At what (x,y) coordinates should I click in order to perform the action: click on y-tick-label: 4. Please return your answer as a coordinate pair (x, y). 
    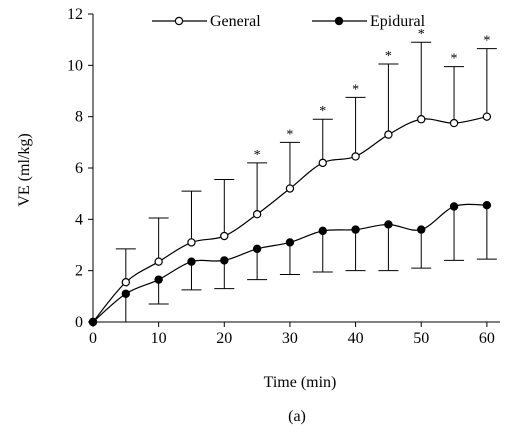
    Looking at the image, I should click on (79, 219).